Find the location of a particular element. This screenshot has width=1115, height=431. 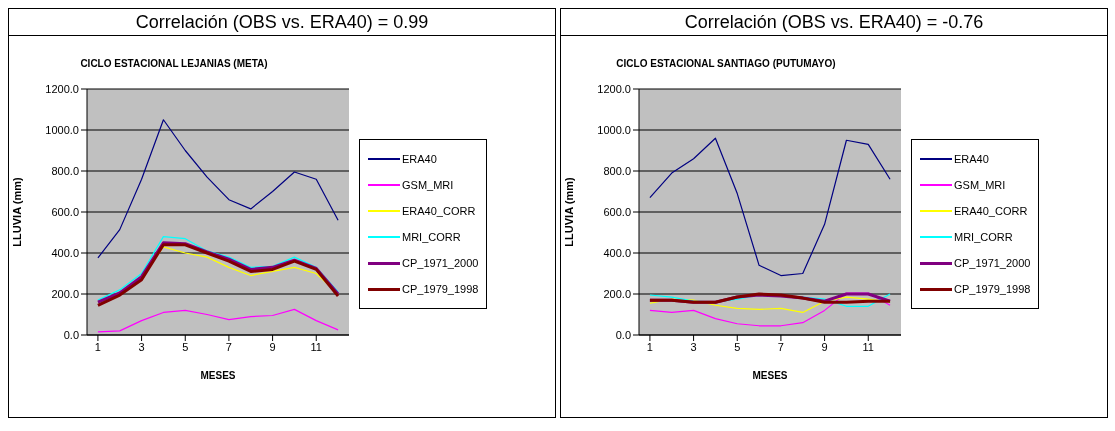

chart-subtitle: CICLO ESTACIONAL LEJANIAS (META) is located at coordinates (174, 63).